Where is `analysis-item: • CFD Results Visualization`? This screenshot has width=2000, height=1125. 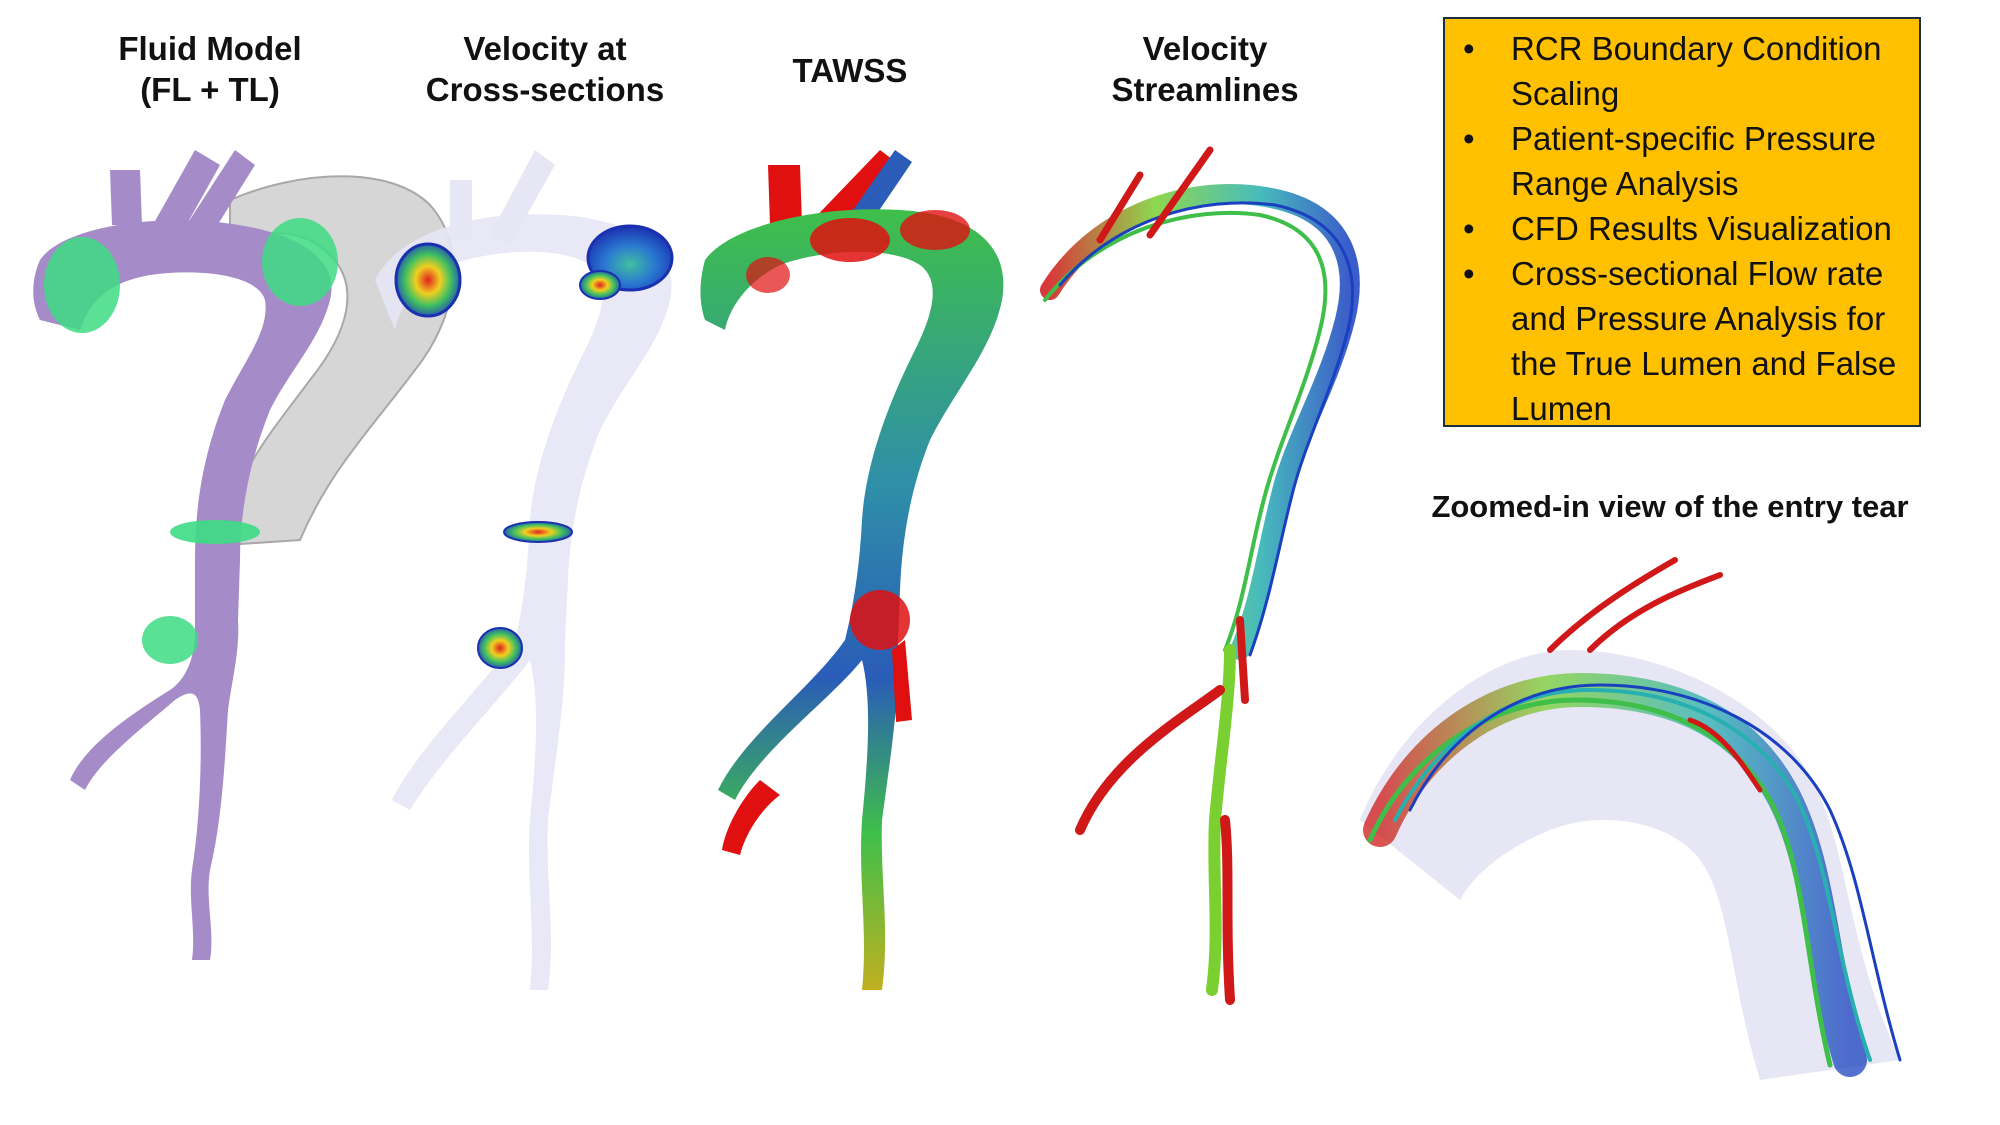
analysis-item: • CFD Results Visualization is located at coordinates (1683, 228).